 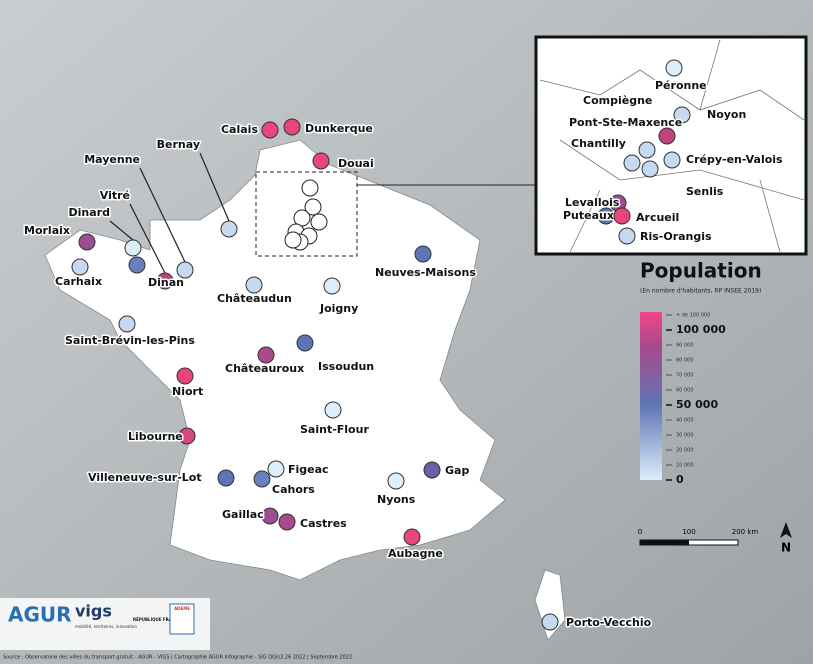 What do you see at coordinates (609, 622) in the screenshot?
I see `city-label: Porto-Vecchio` at bounding box center [609, 622].